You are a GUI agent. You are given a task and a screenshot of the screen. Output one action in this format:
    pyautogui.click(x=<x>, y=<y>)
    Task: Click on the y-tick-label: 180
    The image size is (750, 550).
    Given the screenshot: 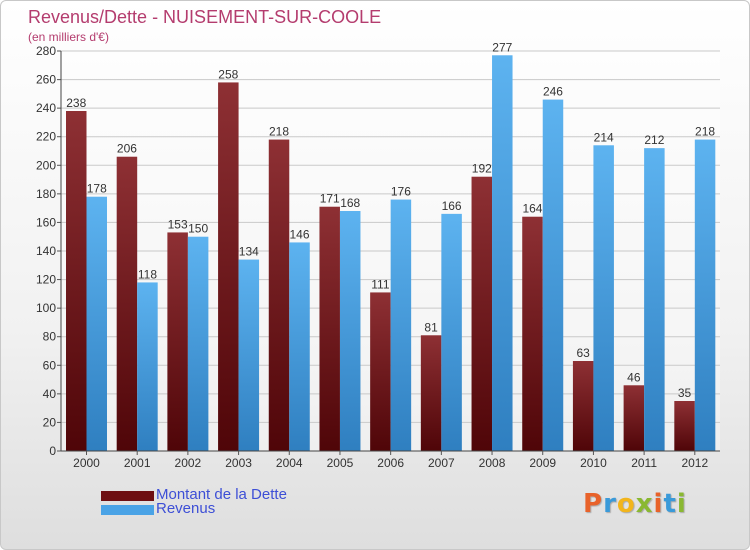 What is the action you would take?
    pyautogui.click(x=46, y=194)
    